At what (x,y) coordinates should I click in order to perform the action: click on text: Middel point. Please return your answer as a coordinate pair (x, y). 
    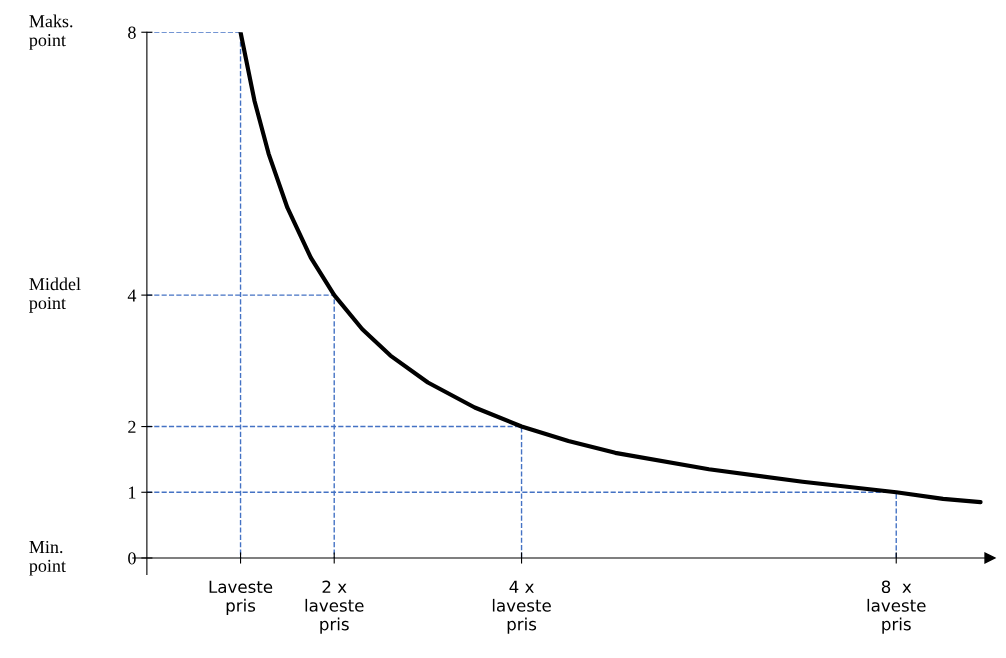
    Looking at the image, I should click on (55, 295).